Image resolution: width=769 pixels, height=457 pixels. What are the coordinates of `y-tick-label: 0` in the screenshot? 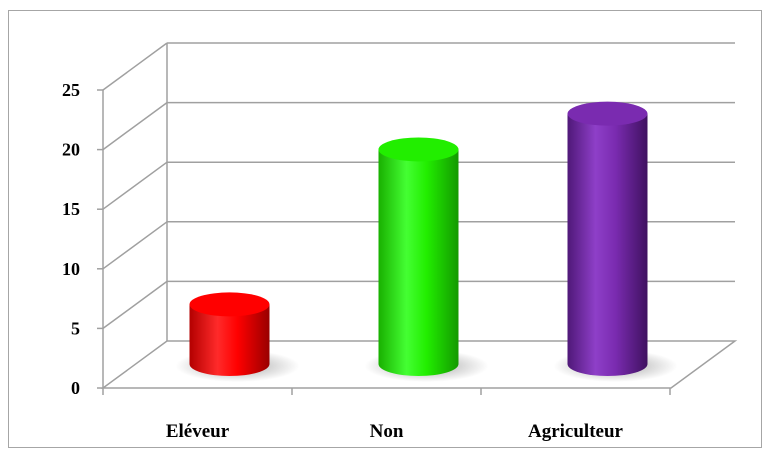 It's located at (75, 388).